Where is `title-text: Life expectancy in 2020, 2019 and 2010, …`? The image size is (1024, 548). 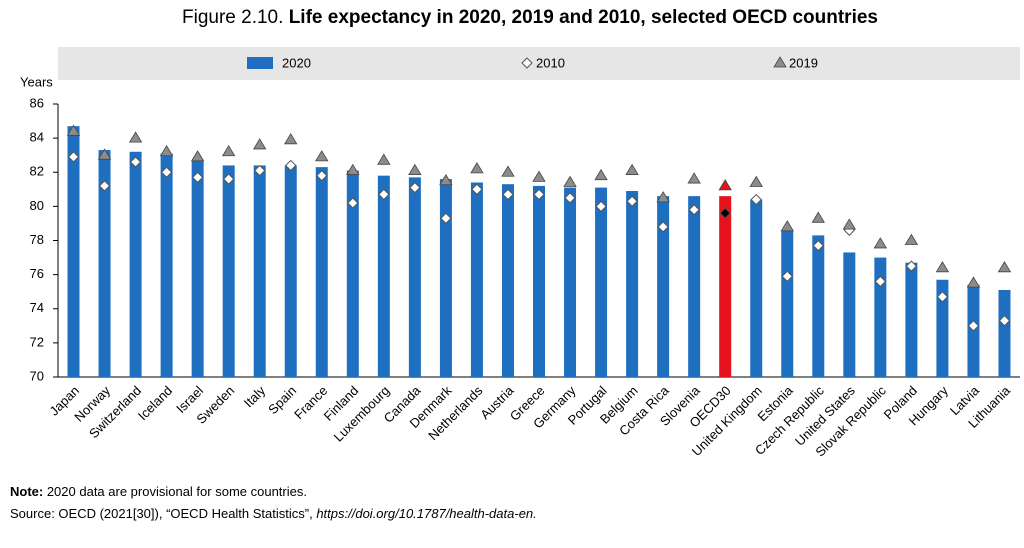
title-text: Life expectancy in 2020, 2019 and 2010, … is located at coordinates (583, 17).